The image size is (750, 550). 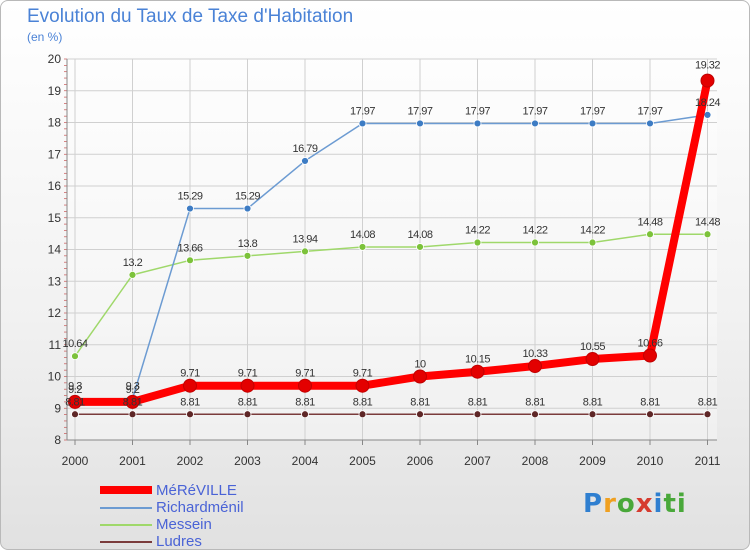 I want to click on data-label-mereville: 19.32, so click(x=707, y=66).